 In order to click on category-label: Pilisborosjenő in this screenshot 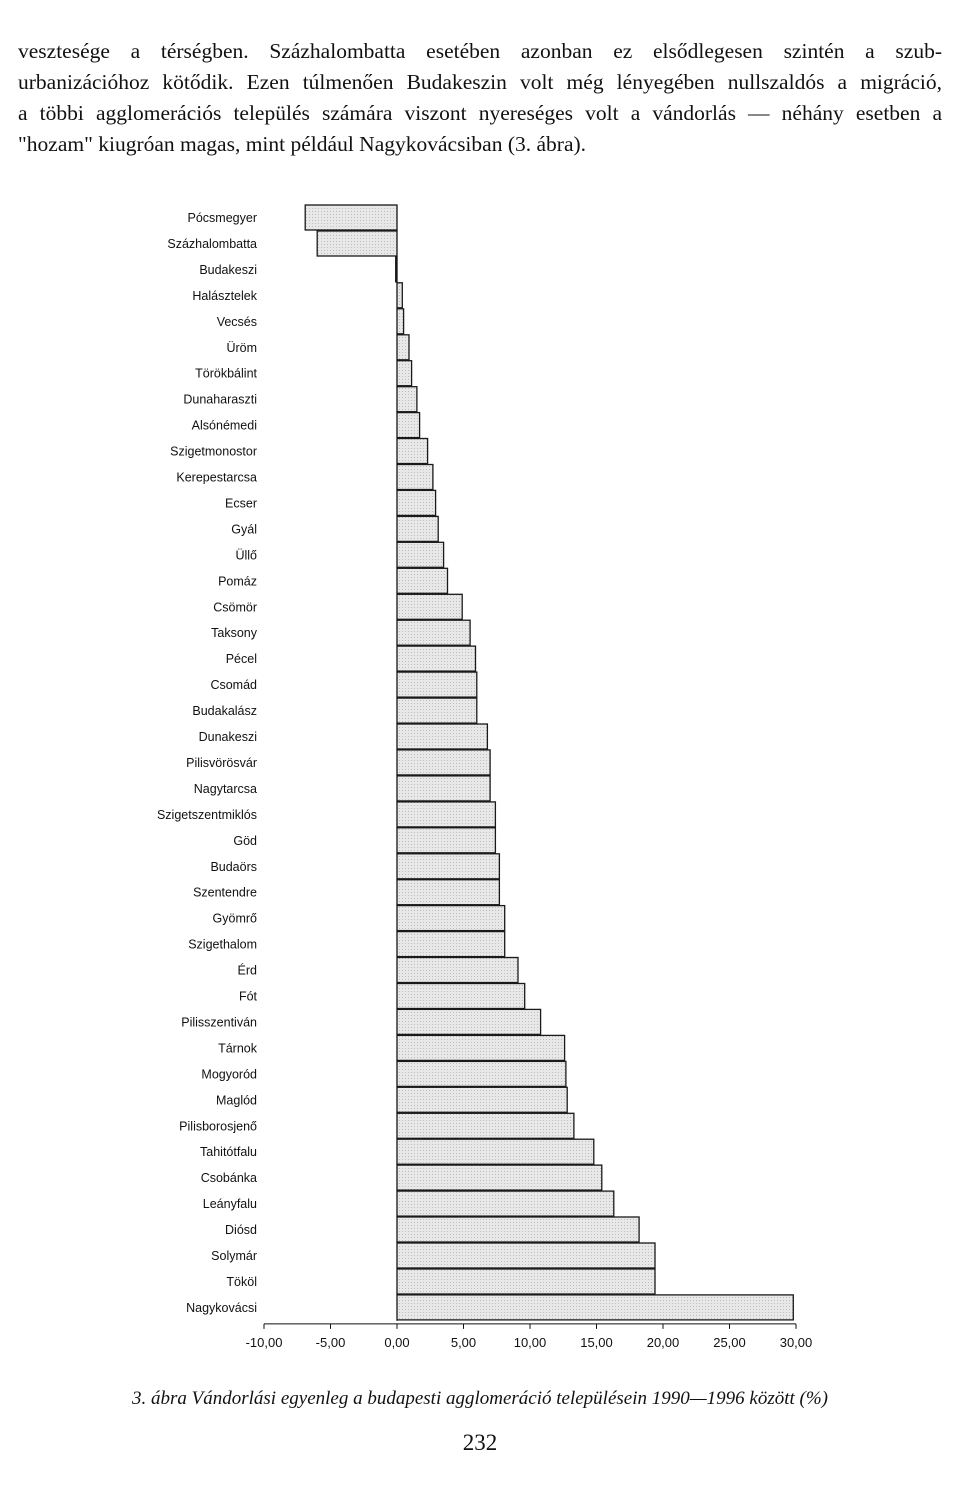, I will do `click(218, 1126)`.